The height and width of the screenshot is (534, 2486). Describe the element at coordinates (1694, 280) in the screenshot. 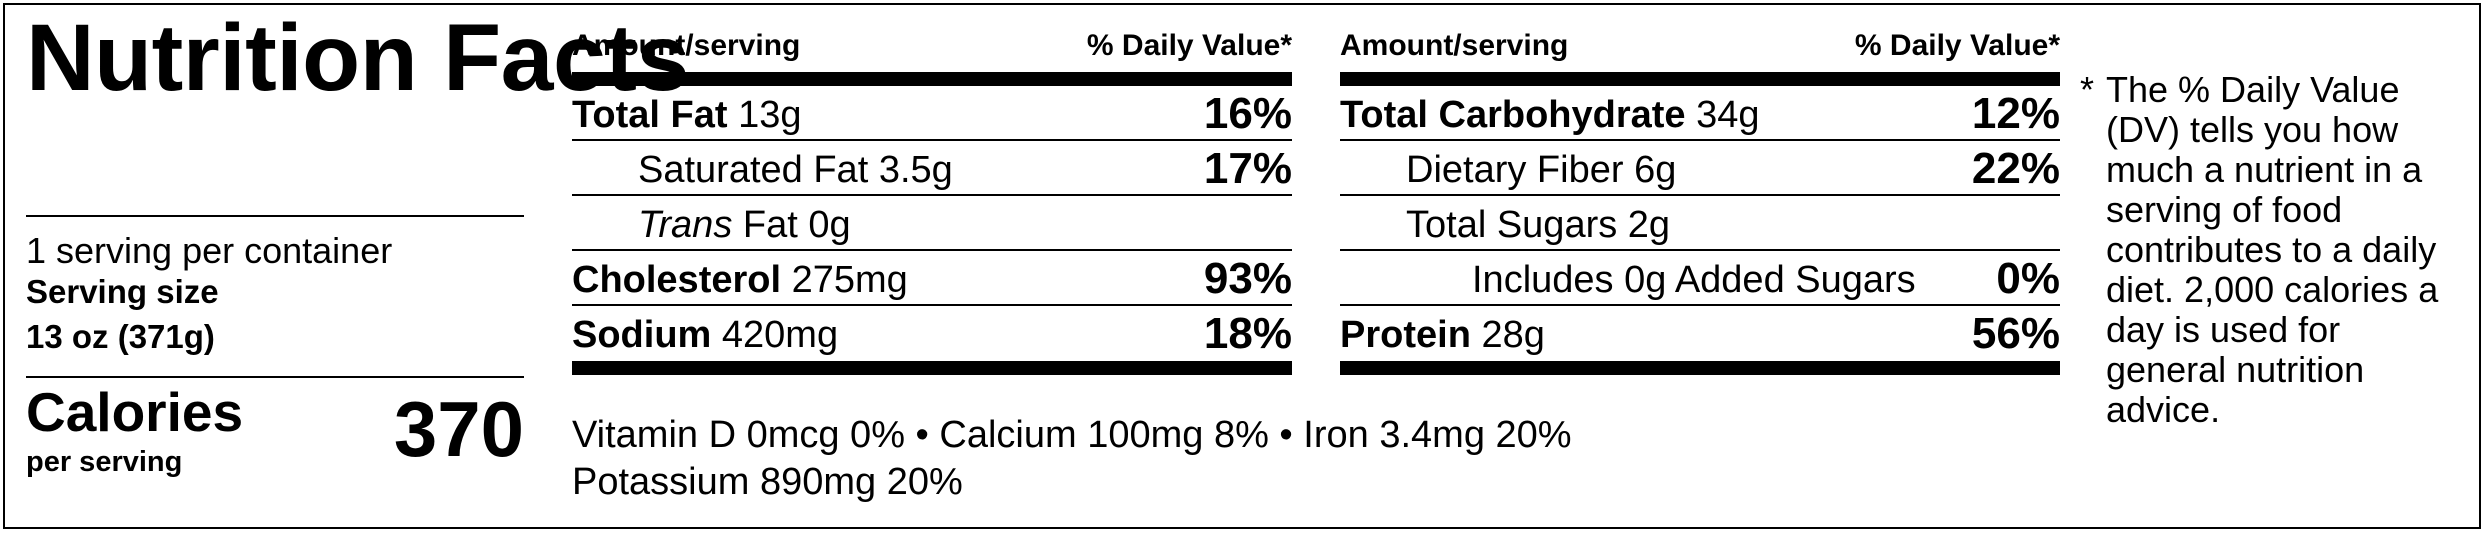

I see `nutrient-name: Includes 0g Added Sugars` at that location.